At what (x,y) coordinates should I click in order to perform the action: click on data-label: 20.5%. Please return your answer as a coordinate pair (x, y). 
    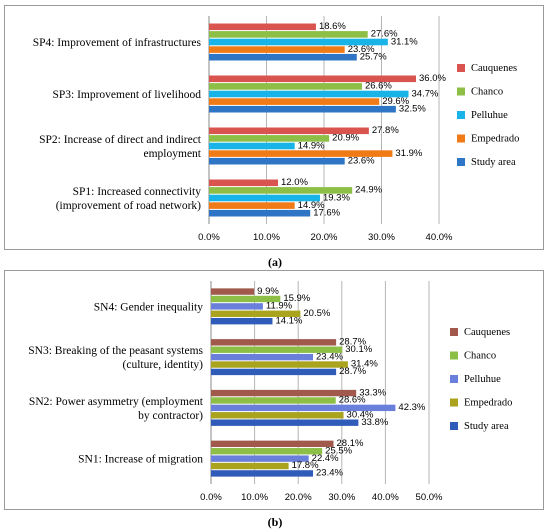
    Looking at the image, I should click on (316, 313).